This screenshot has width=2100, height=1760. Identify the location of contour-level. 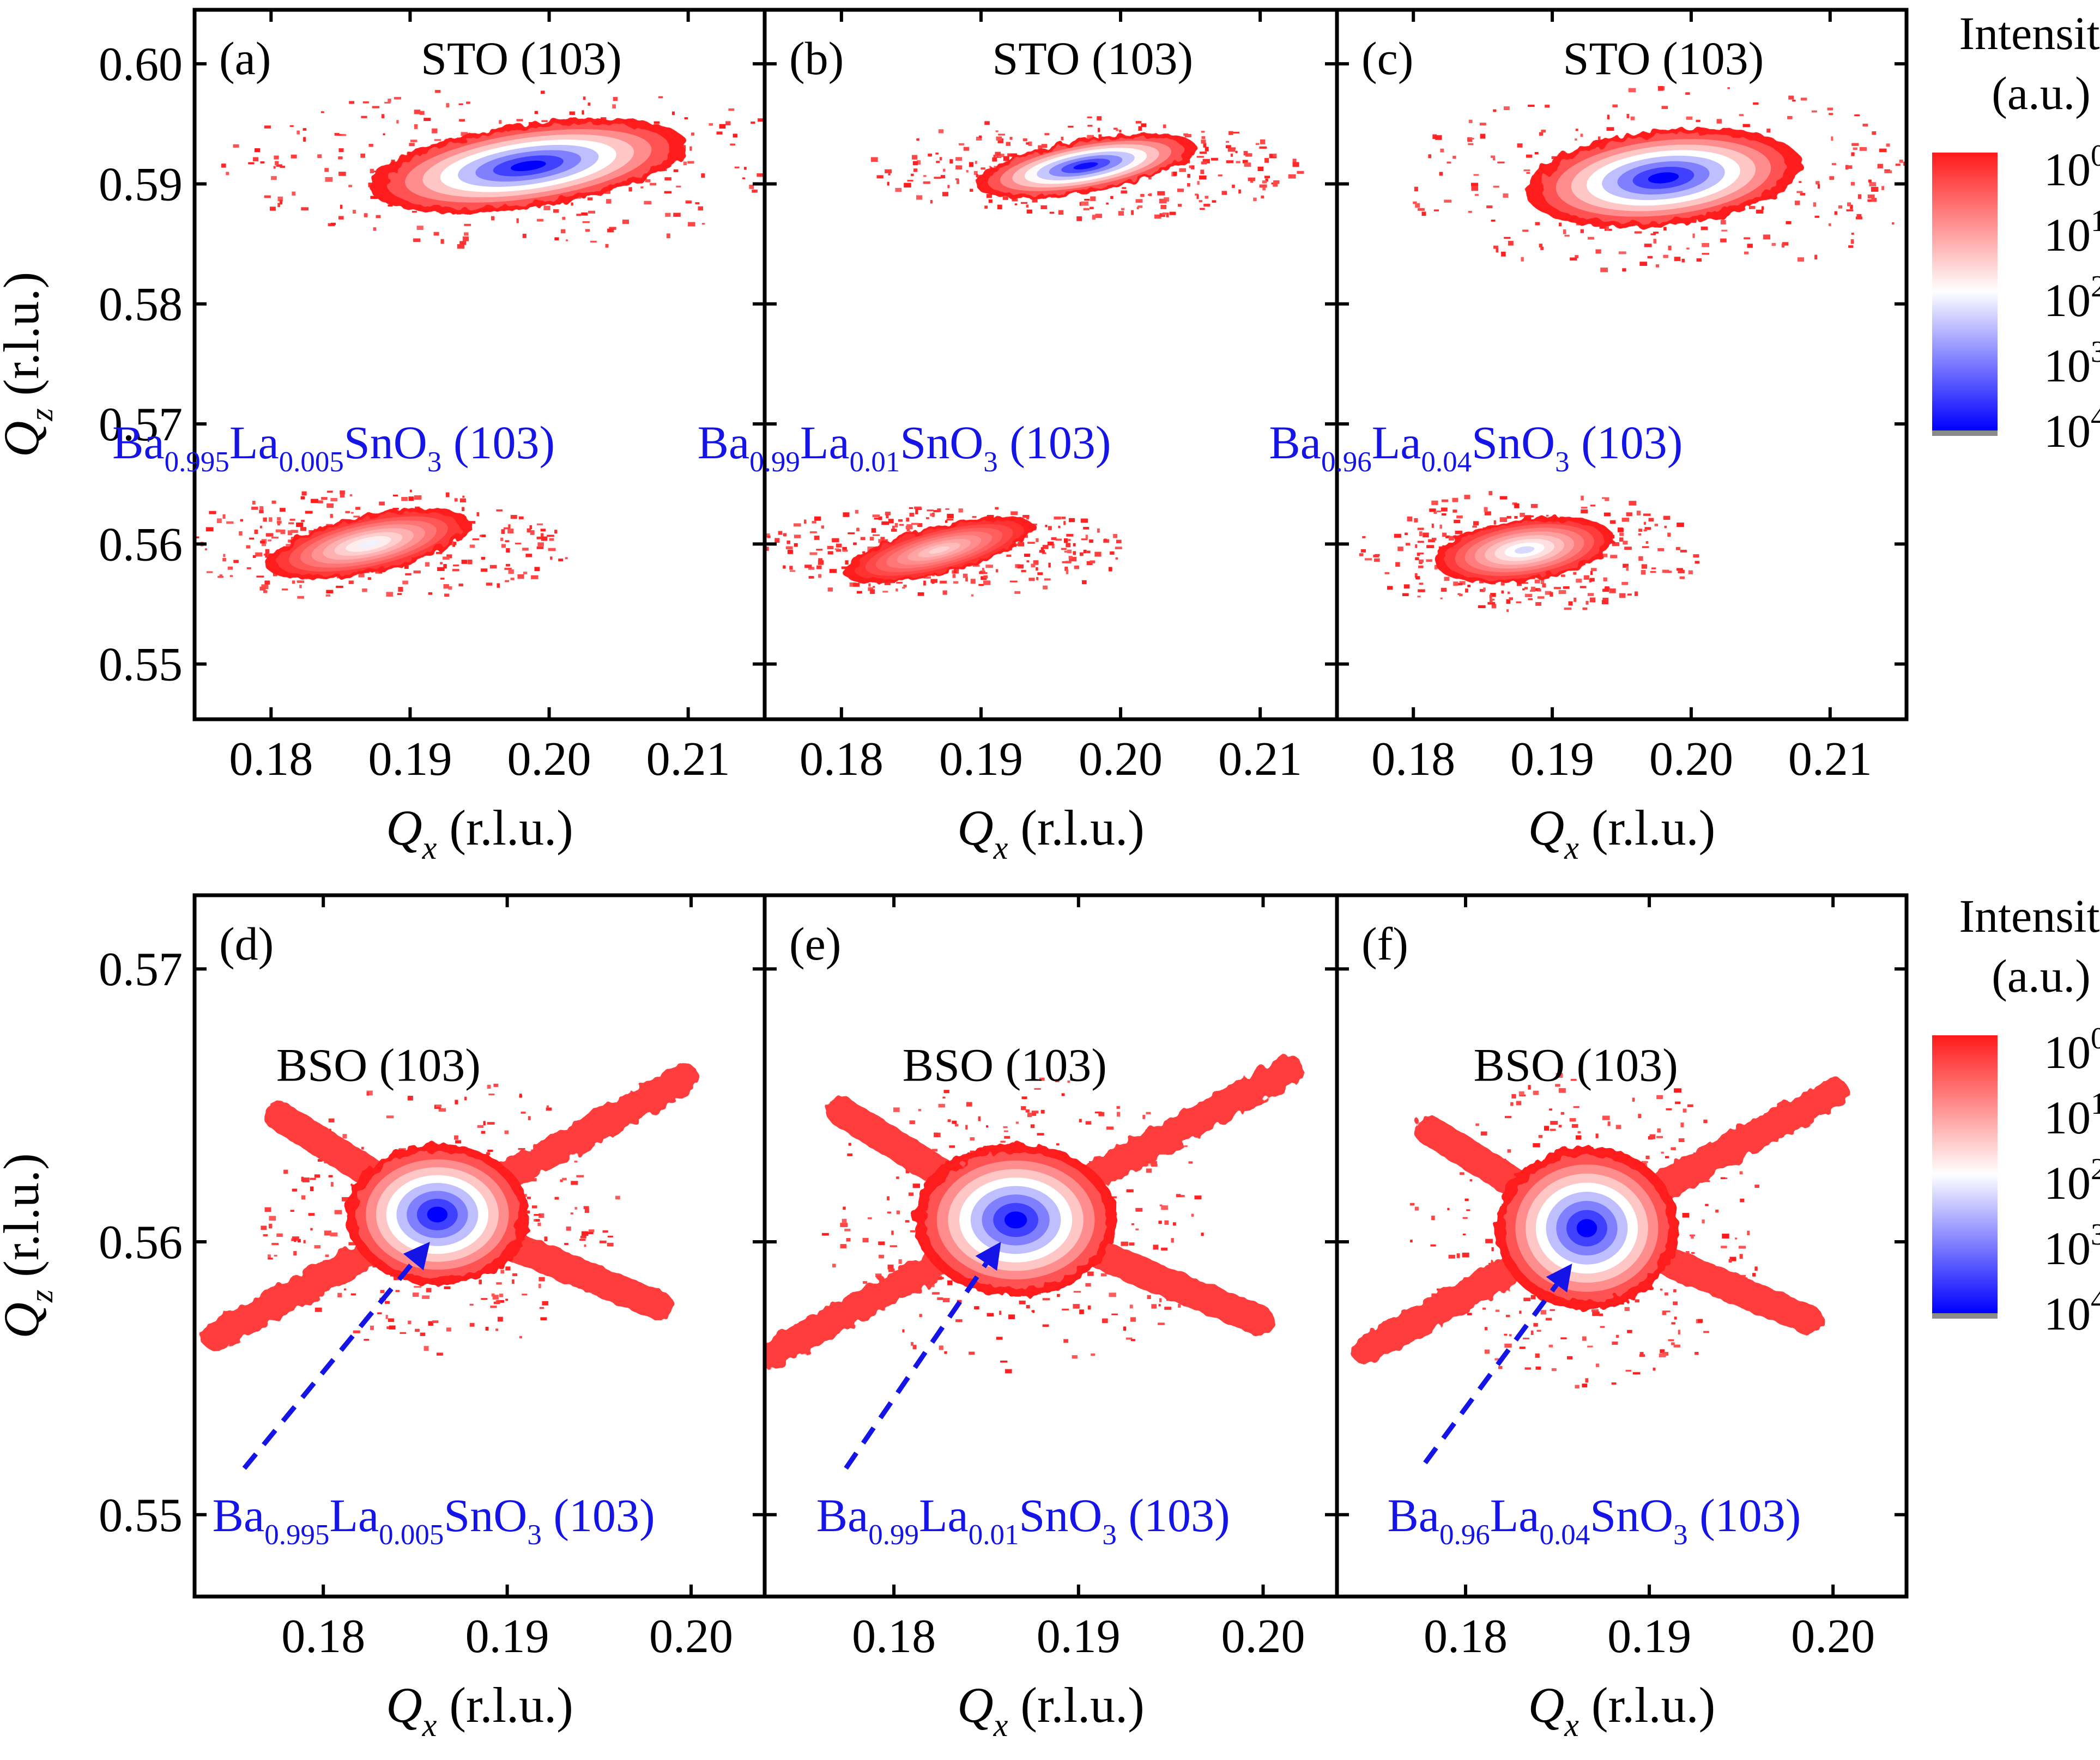
(939, 550).